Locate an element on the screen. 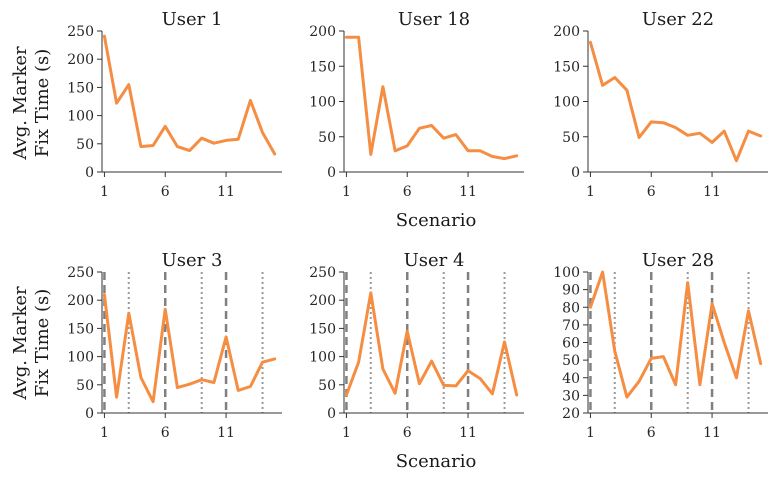  subplot-2: 0 50 100 150 200 1 6 11 User 18 is located at coordinates (416, 104).